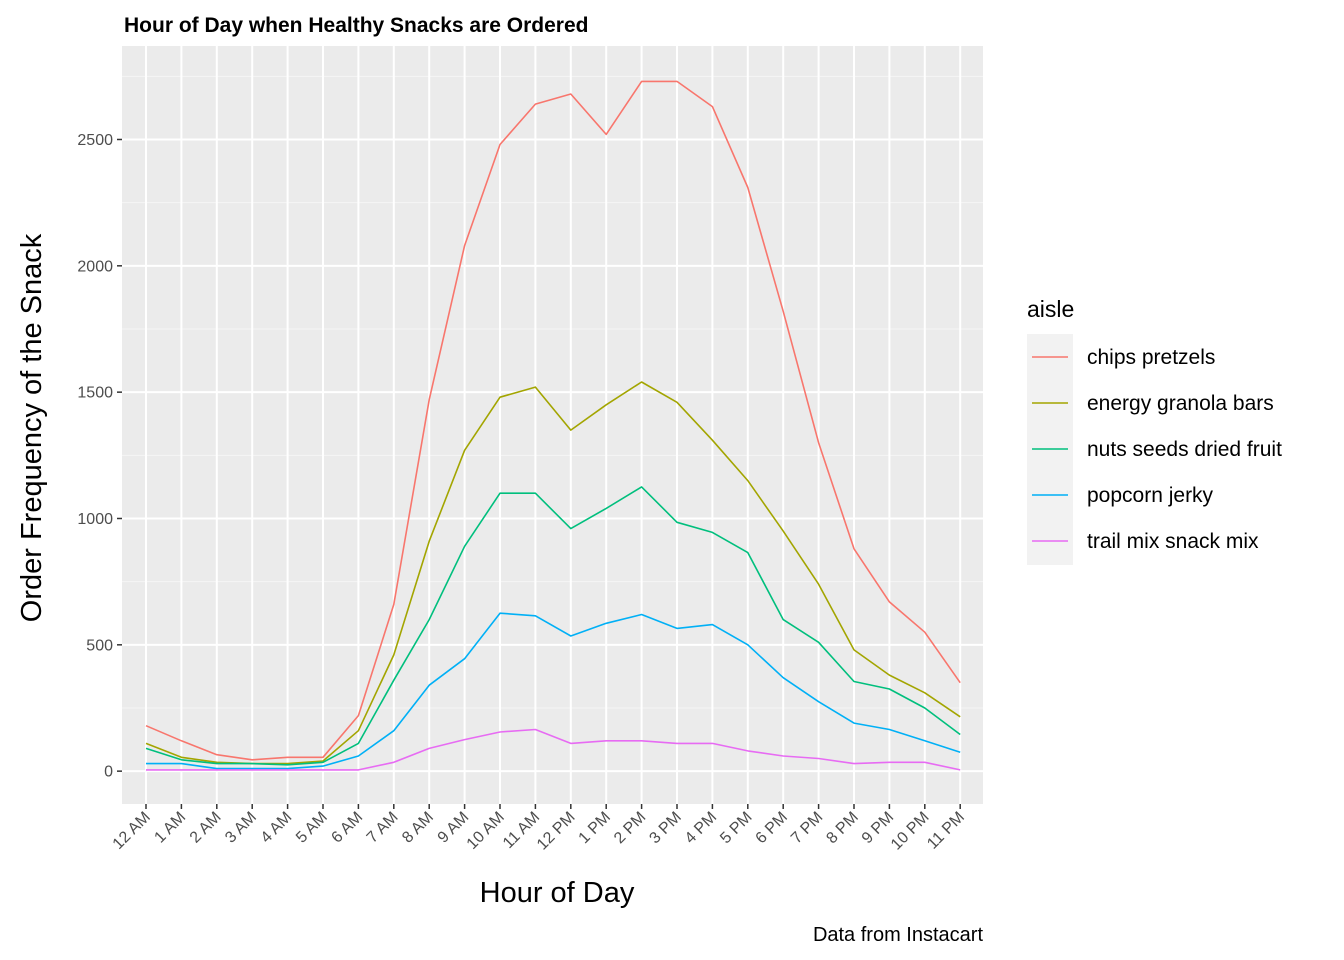 The height and width of the screenshot is (960, 1344). Describe the element at coordinates (95, 519) in the screenshot. I see `y-tick-label: 1000` at that location.